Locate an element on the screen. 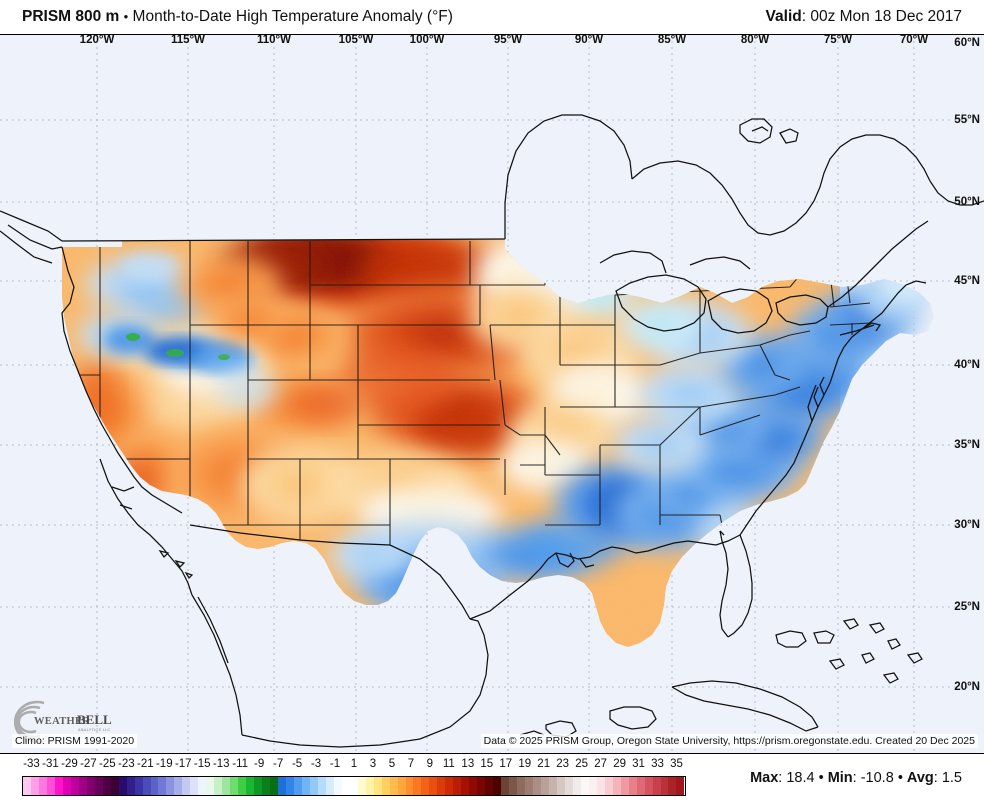  colorbar-swatches is located at coordinates (354, 786).